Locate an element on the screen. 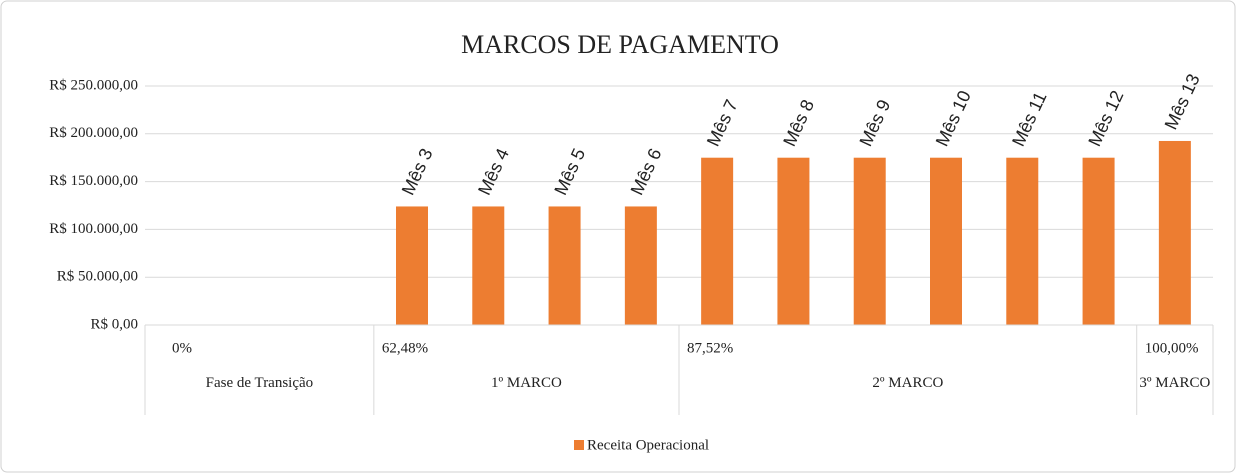  group-percent: 0% is located at coordinates (182, 348).